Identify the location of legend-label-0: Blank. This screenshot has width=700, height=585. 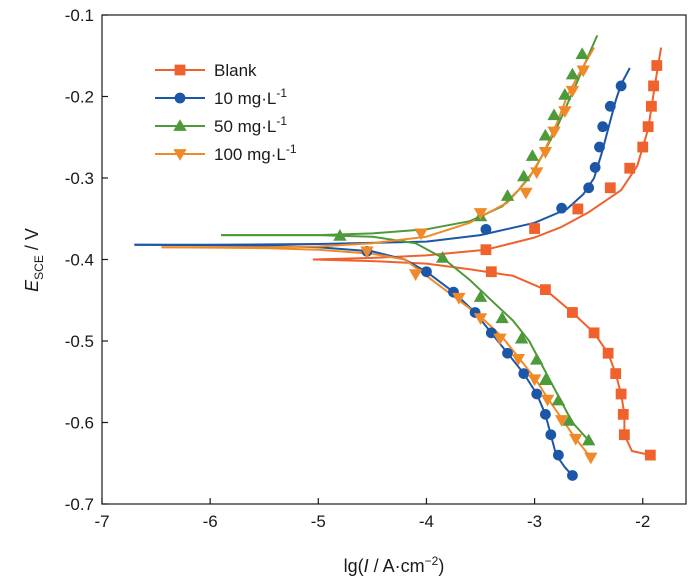
(235, 70).